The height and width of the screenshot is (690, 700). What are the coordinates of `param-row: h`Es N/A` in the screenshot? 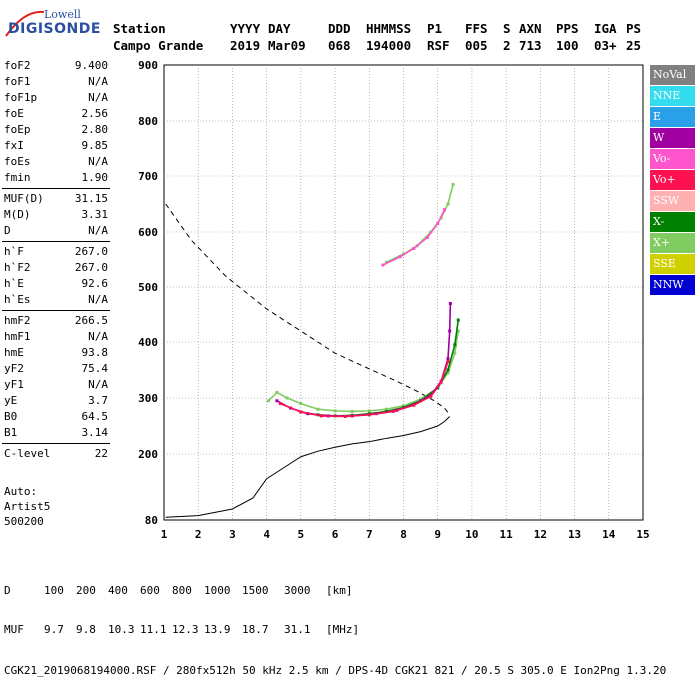 It's located at (56, 300).